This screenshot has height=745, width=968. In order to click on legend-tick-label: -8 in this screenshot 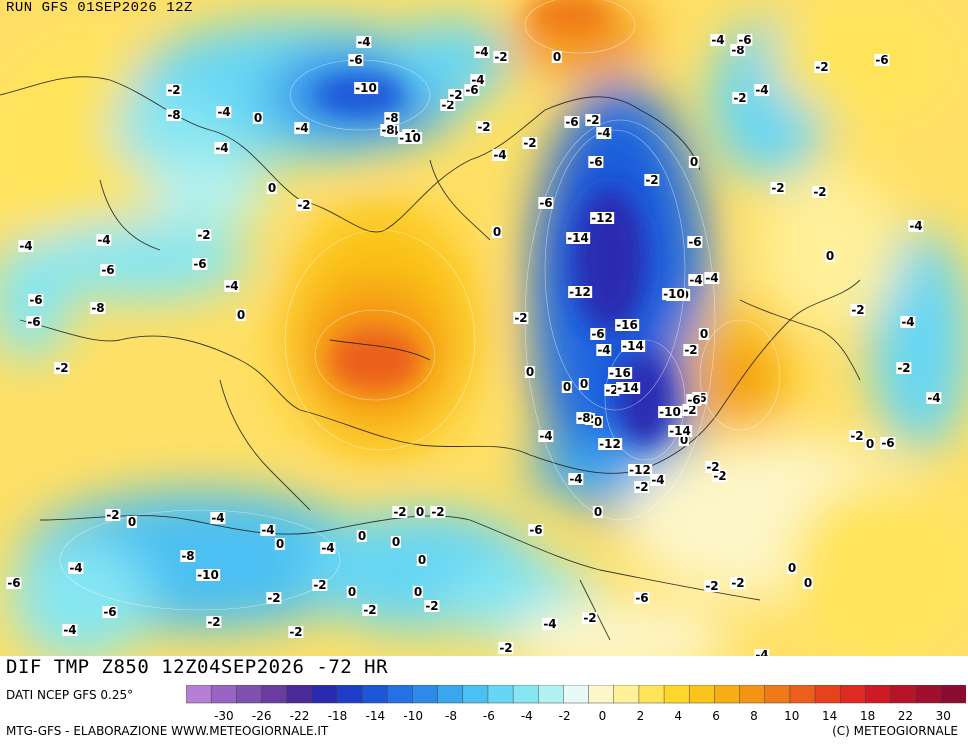, I will do `click(451, 716)`.